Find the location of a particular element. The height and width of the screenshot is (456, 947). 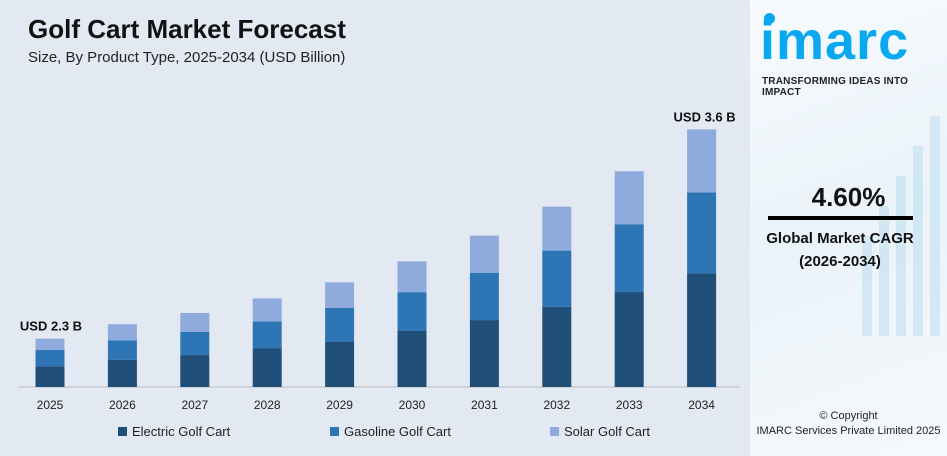

x-tick-label: 2029 is located at coordinates (339, 405).